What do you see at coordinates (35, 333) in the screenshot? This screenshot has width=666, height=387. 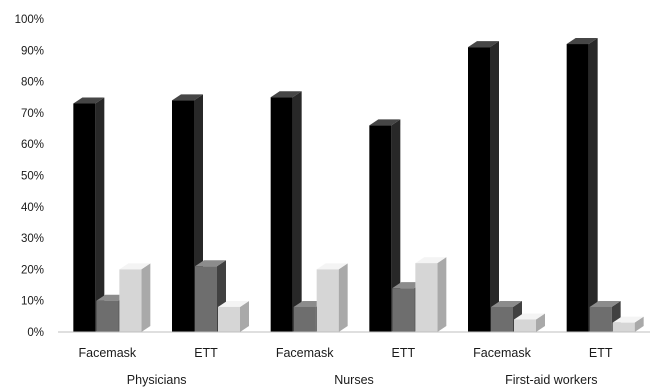 I see `y-tick-label: 0%` at bounding box center [35, 333].